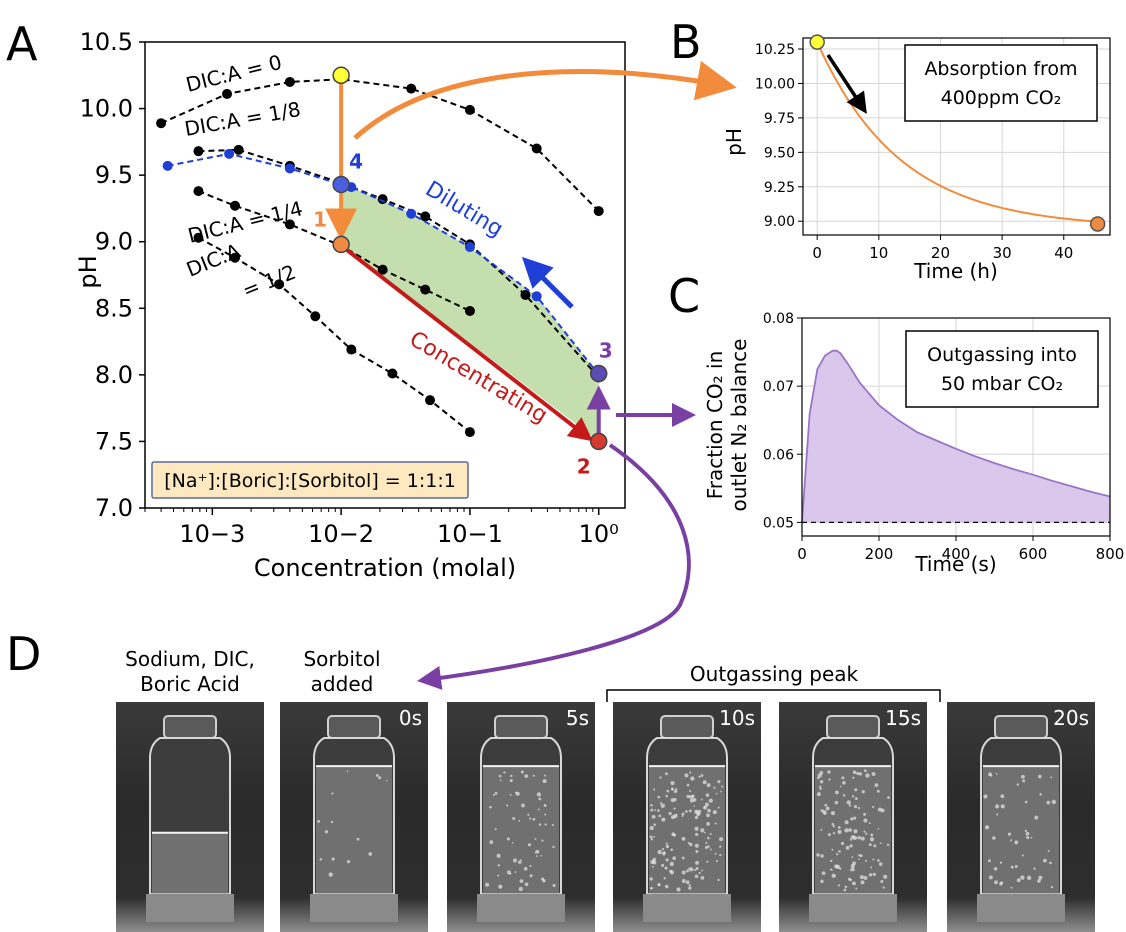 This screenshot has width=1126, height=932. What do you see at coordinates (1071, 718) in the screenshot?
I see `vial-timestamp-5: 20s` at bounding box center [1071, 718].